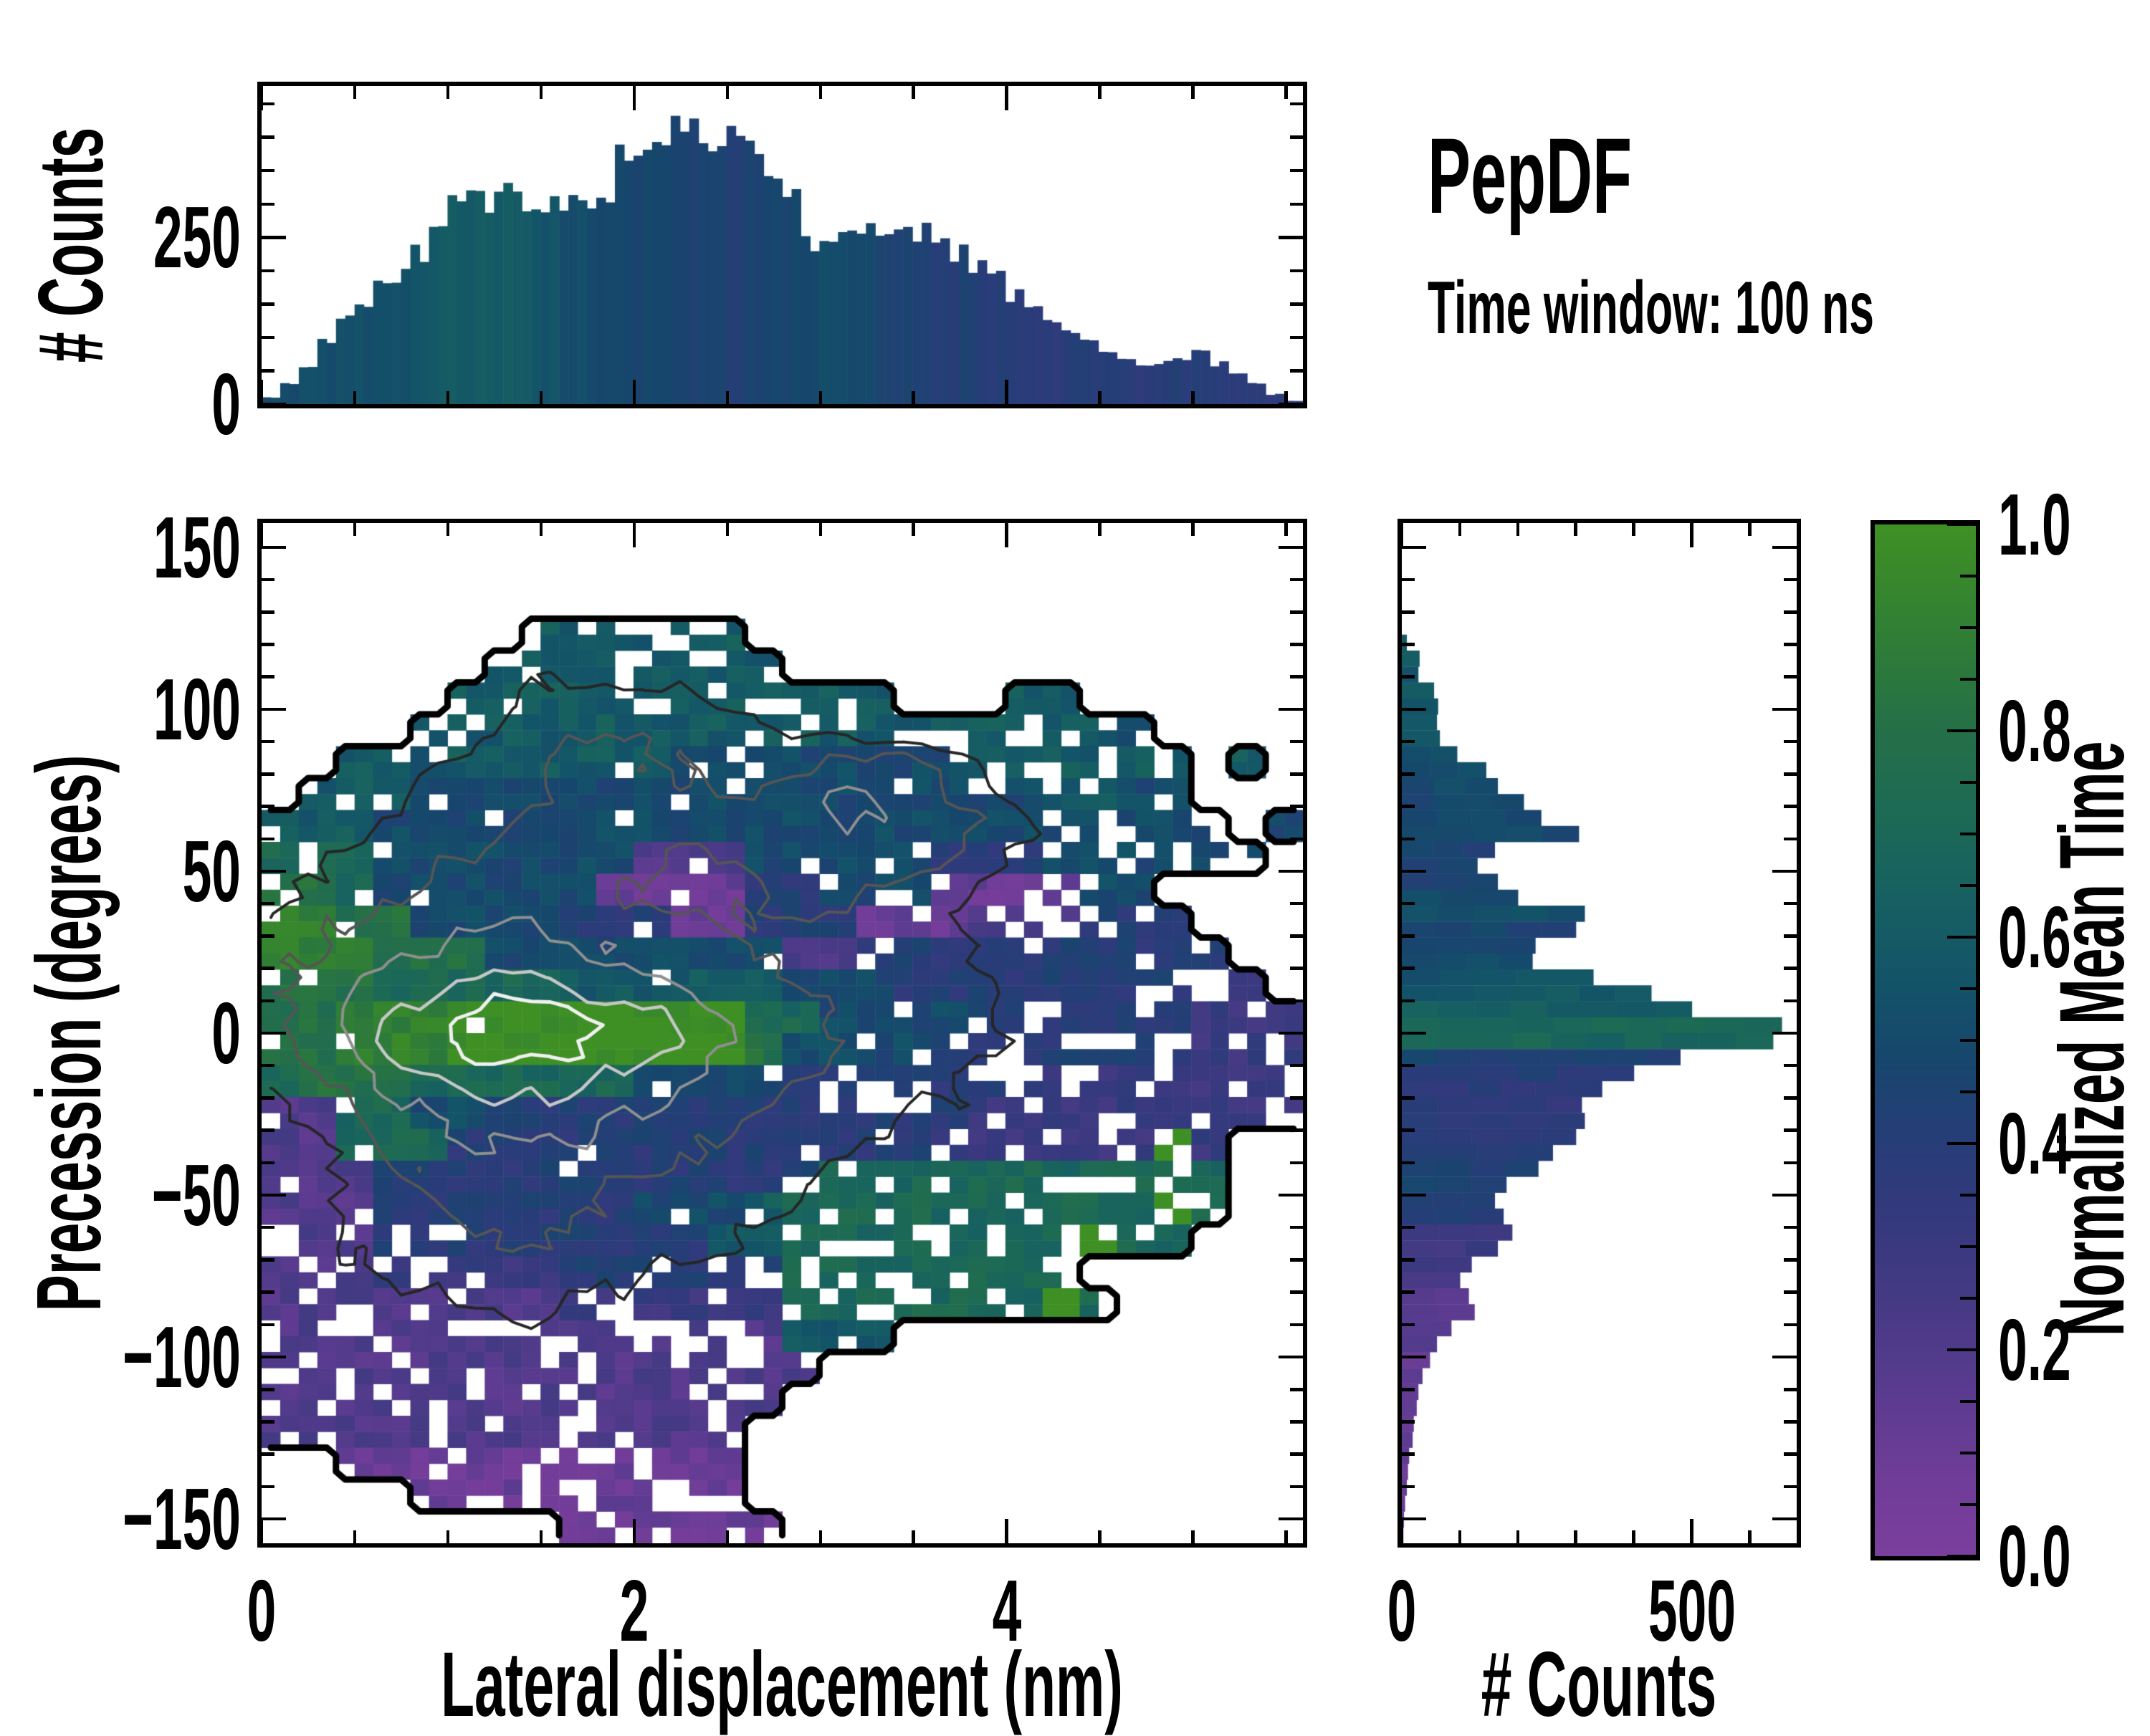 The width and height of the screenshot is (2150, 1736). Describe the element at coordinates (2035, 731) in the screenshot. I see `tick-label: 0.8` at that location.